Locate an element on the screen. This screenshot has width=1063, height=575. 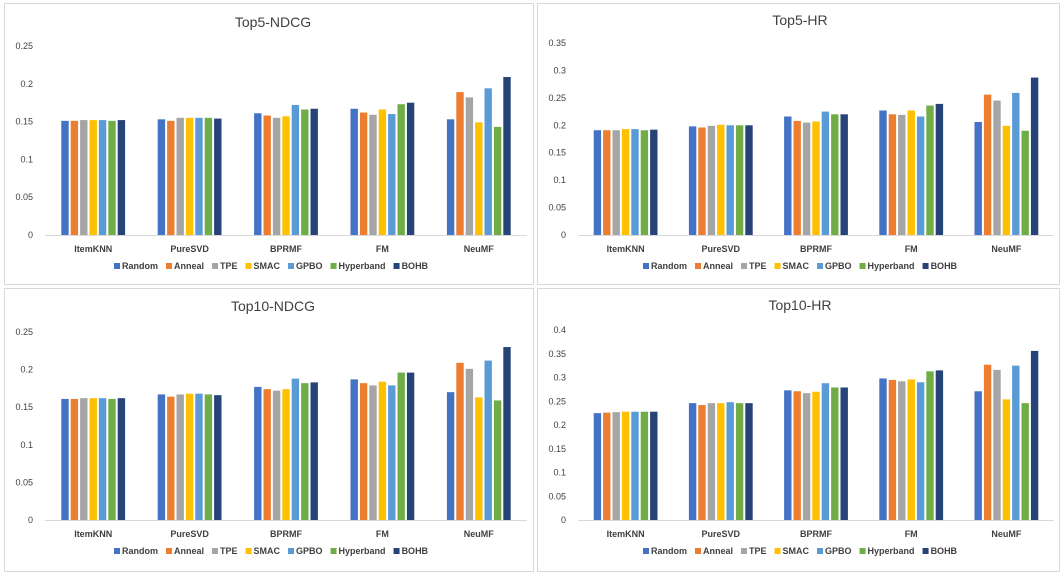
y-tick-label: 0.2 is located at coordinates (26, 84).